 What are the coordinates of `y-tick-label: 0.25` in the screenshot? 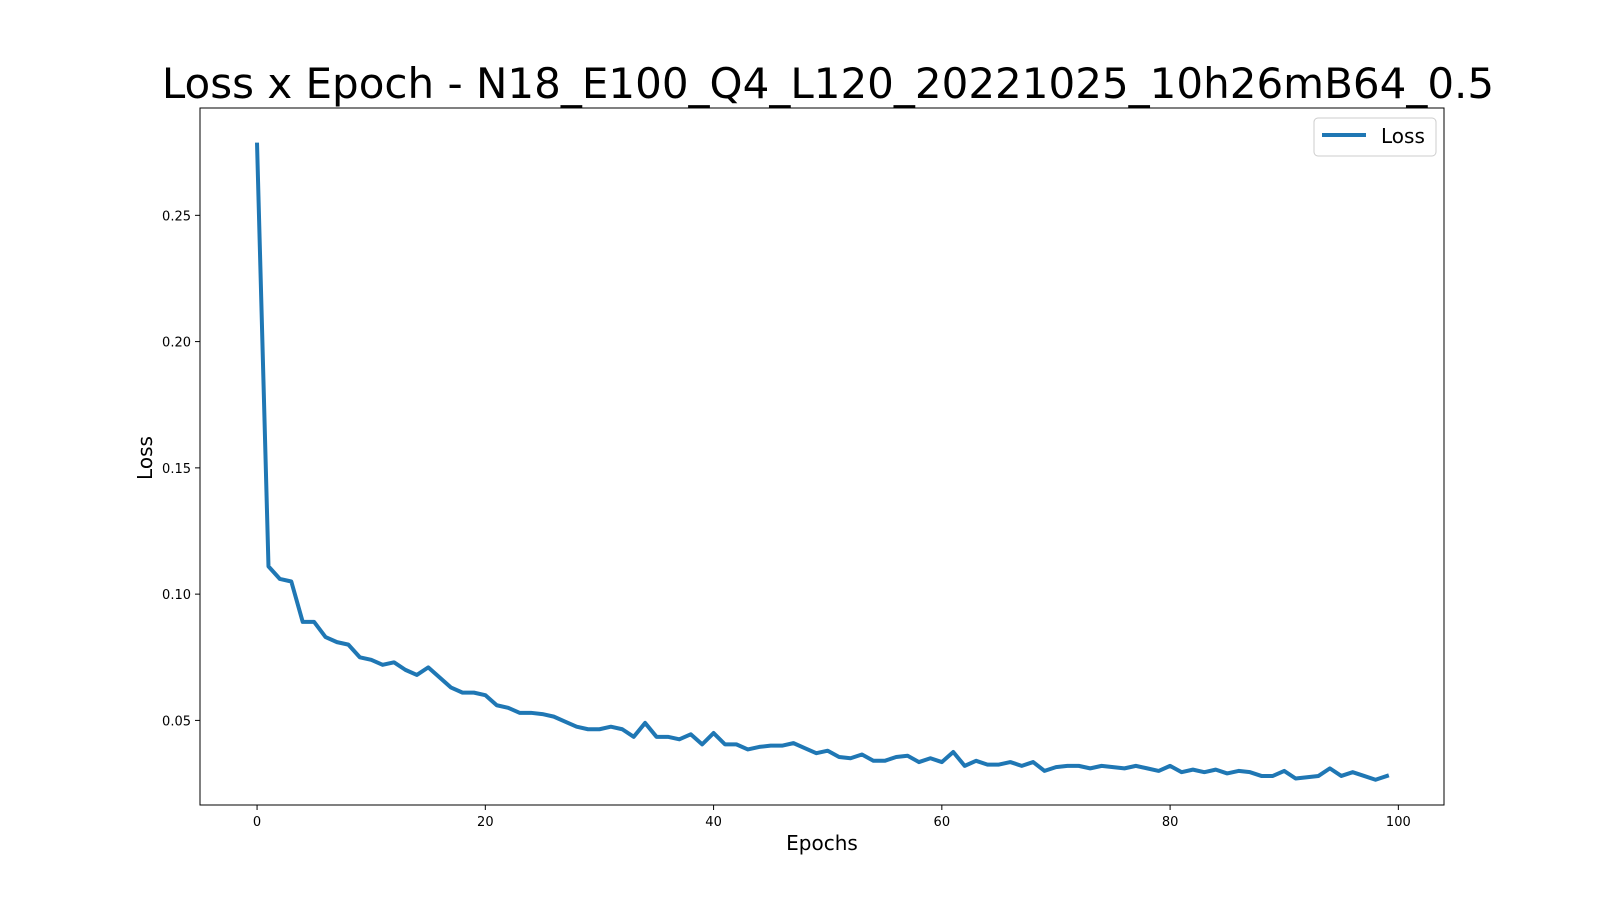 It's located at (176, 216).